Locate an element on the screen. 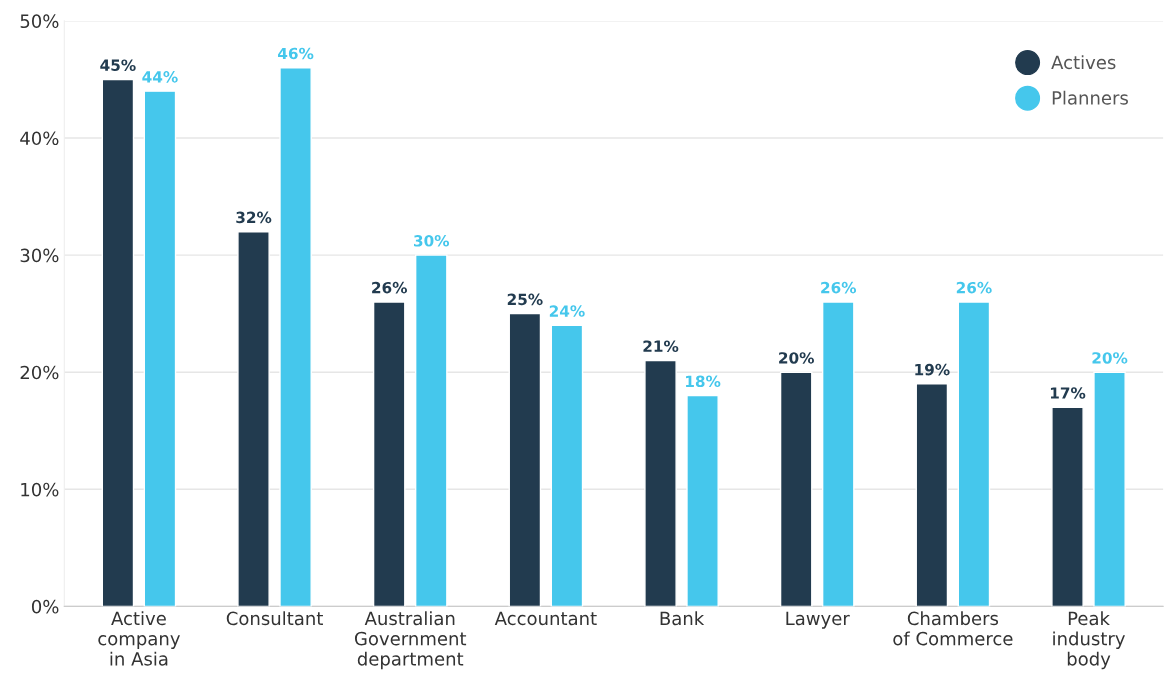  data-label: 24% is located at coordinates (567, 311).